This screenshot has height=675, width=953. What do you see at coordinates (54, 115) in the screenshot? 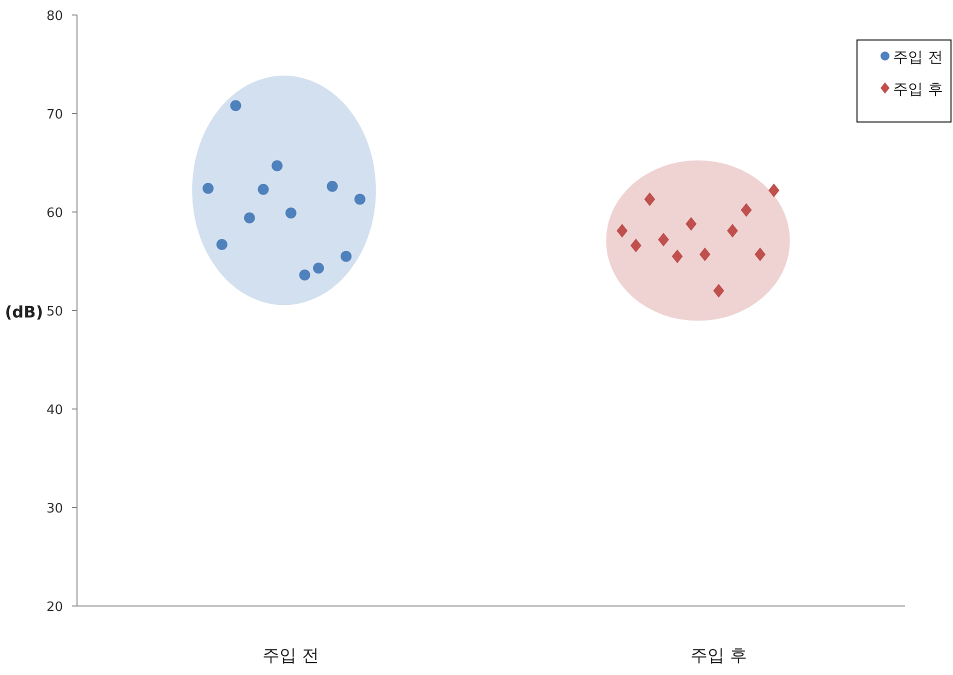
I see `y-tick-label: 70` at bounding box center [54, 115].